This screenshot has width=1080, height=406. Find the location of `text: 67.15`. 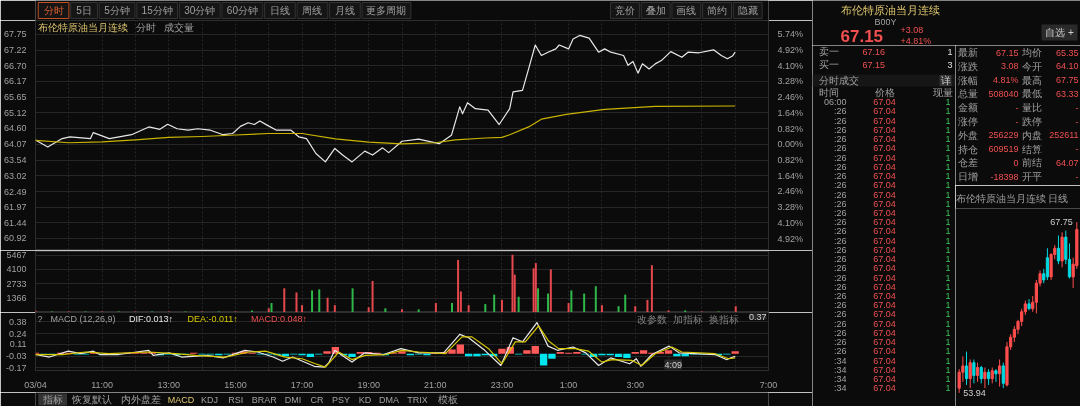

text: 67.15 is located at coordinates (862, 36).